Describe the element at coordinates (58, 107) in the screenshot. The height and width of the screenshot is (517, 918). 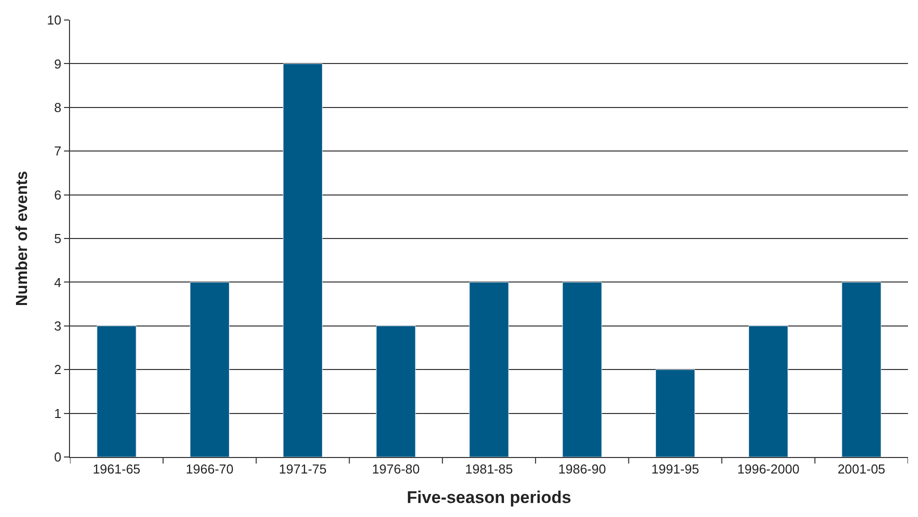
I see `y-tick-label: 8` at that location.